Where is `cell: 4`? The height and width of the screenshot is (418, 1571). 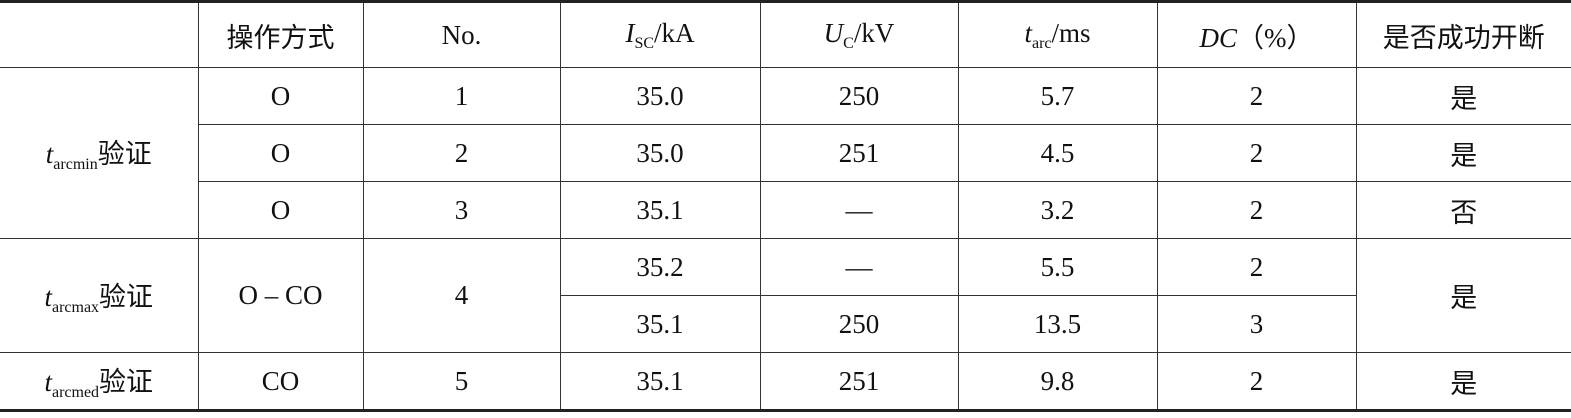
cell: 4 is located at coordinates (461, 295).